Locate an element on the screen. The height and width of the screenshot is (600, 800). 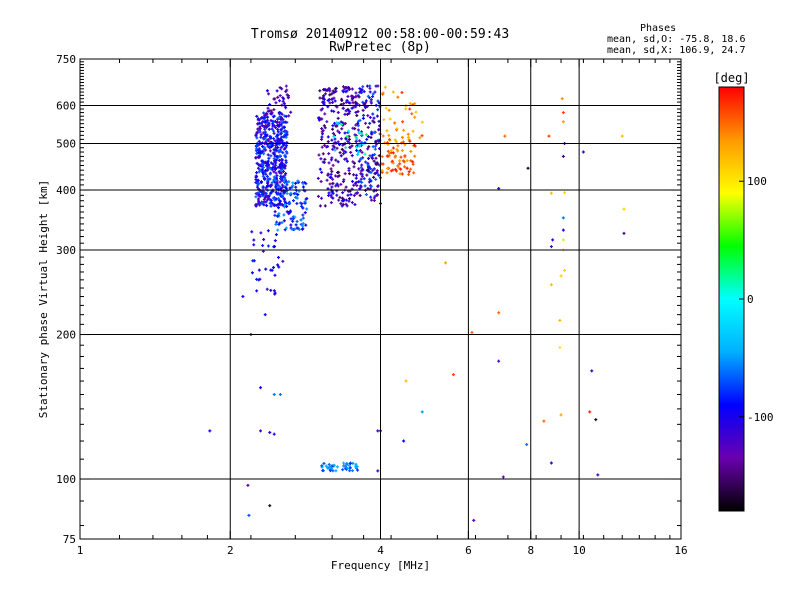
x-tick-label: 1 is located at coordinates (80, 550).